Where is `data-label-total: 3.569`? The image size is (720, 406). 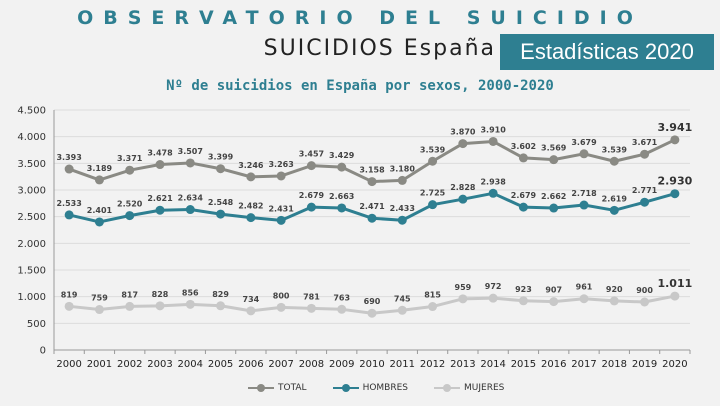
data-label-total: 3.569 is located at coordinates (554, 148).